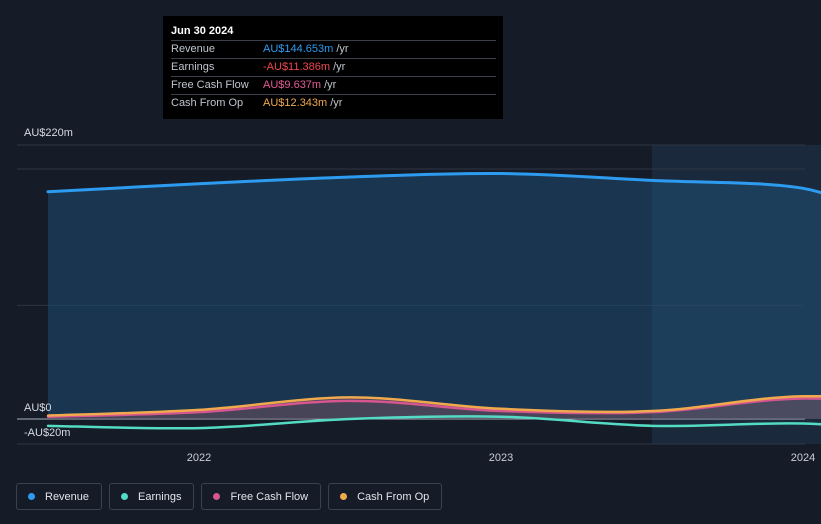 The height and width of the screenshot is (524, 821). Describe the element at coordinates (297, 67) in the screenshot. I see `tooltip-value: -AU$11.386m` at that location.